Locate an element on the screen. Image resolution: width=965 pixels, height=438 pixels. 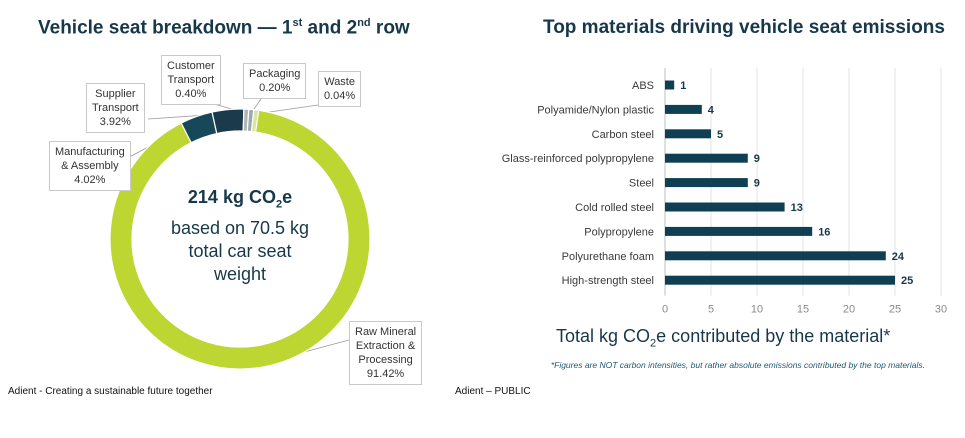
callout-manufacturing: Manufacturing & Assembly 4.02% is located at coordinates (90, 166).